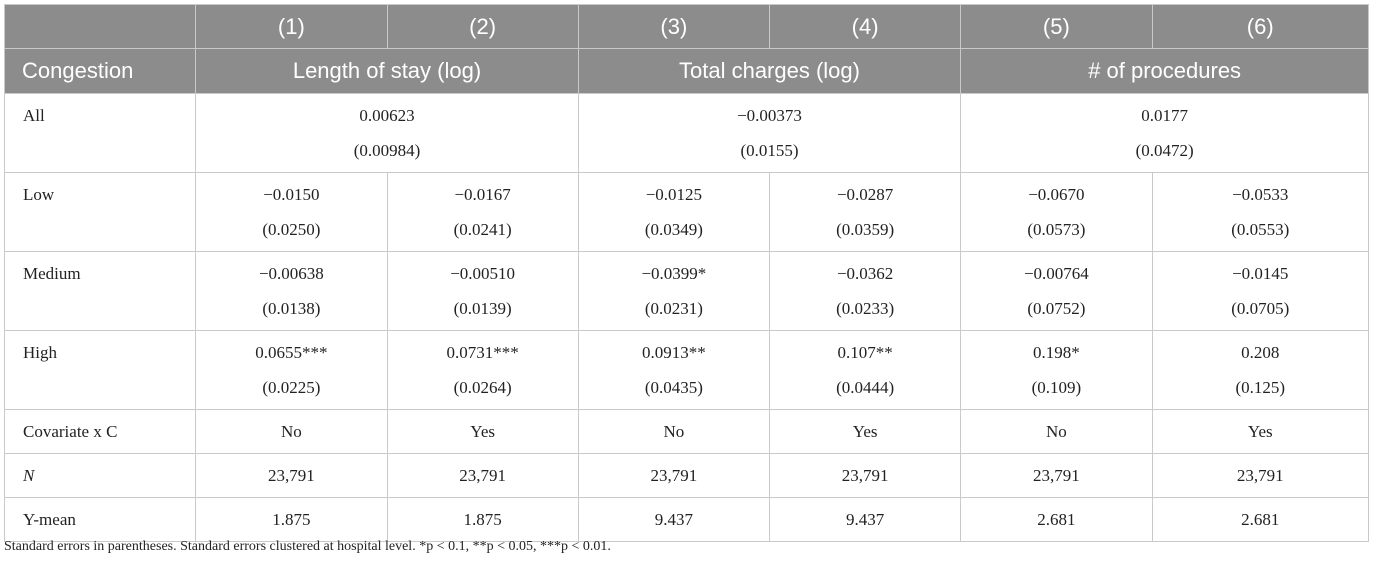 This screenshot has width=1375, height=568. I want to click on table-cell: 0.0913** (0.0435), so click(674, 370).